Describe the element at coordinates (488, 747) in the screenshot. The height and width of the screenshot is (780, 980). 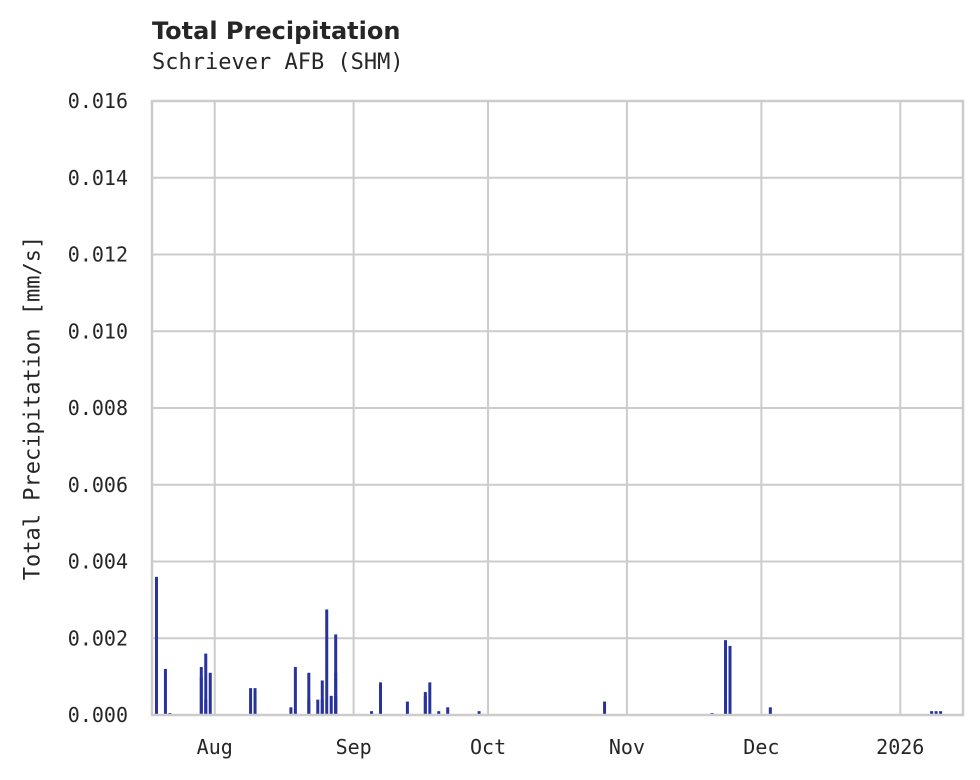
I see `x-tick-label: Oct` at that location.